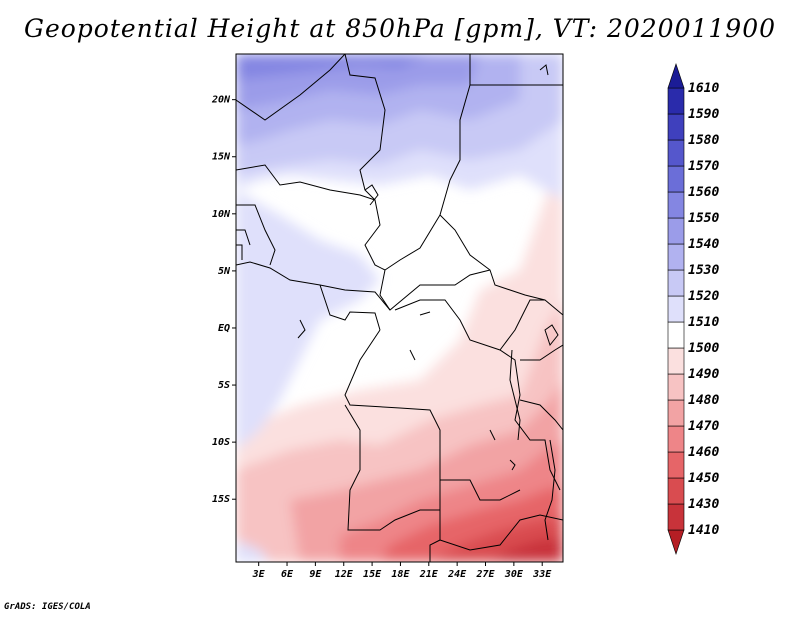 The width and height of the screenshot is (800, 618). I want to click on colorbar-label: 1570, so click(703, 166).